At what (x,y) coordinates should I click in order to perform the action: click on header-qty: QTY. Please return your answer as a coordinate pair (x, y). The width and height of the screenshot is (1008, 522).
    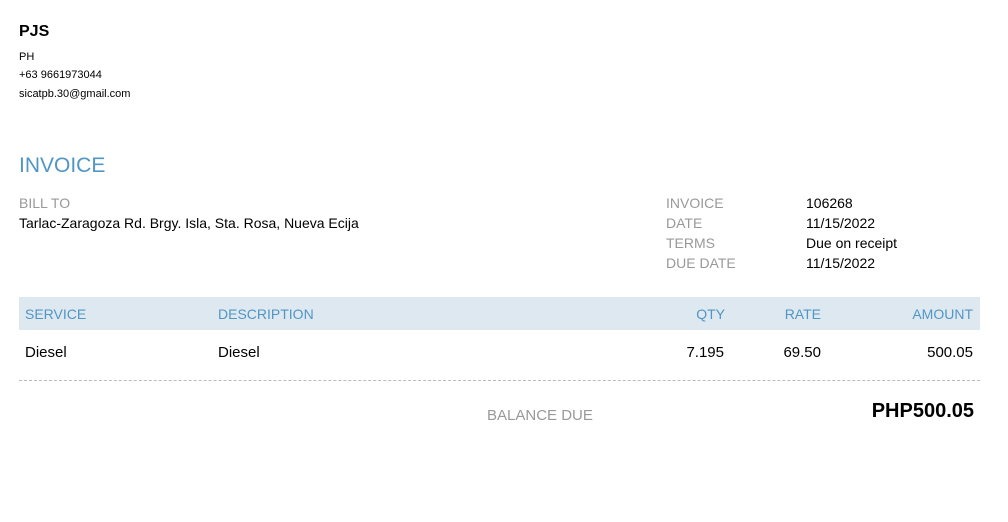
    Looking at the image, I should click on (710, 314).